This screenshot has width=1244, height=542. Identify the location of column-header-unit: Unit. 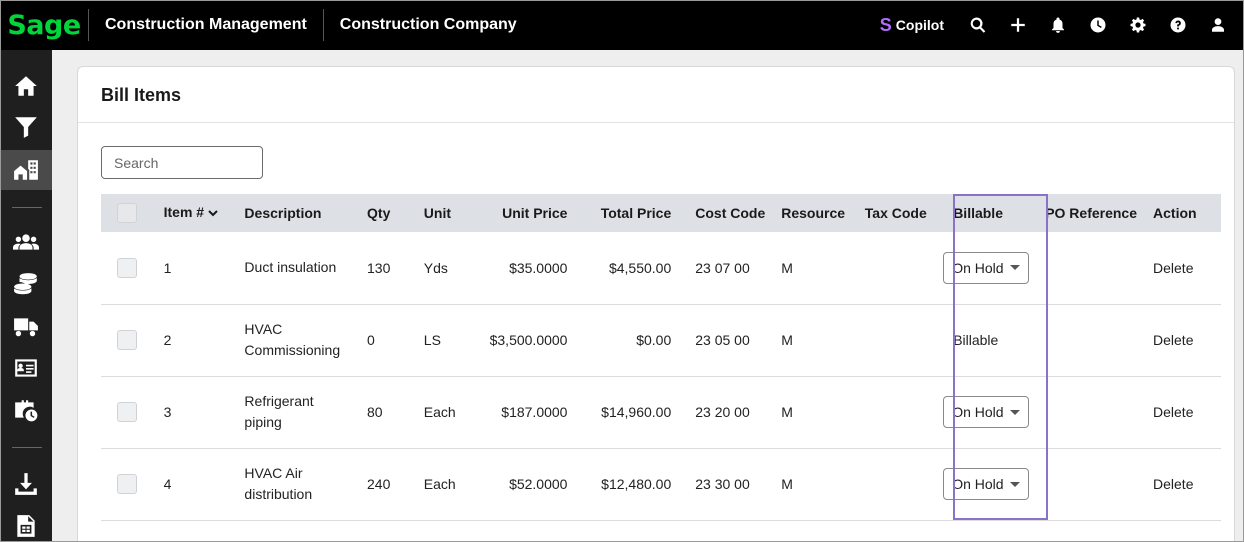
(437, 213).